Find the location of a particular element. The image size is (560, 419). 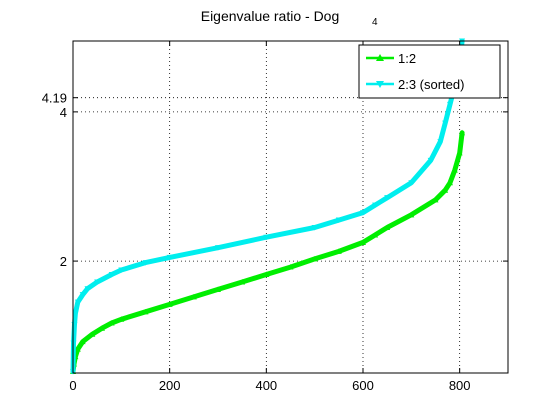

legend: 1:2 2:3 (sorted) is located at coordinates (429, 71).